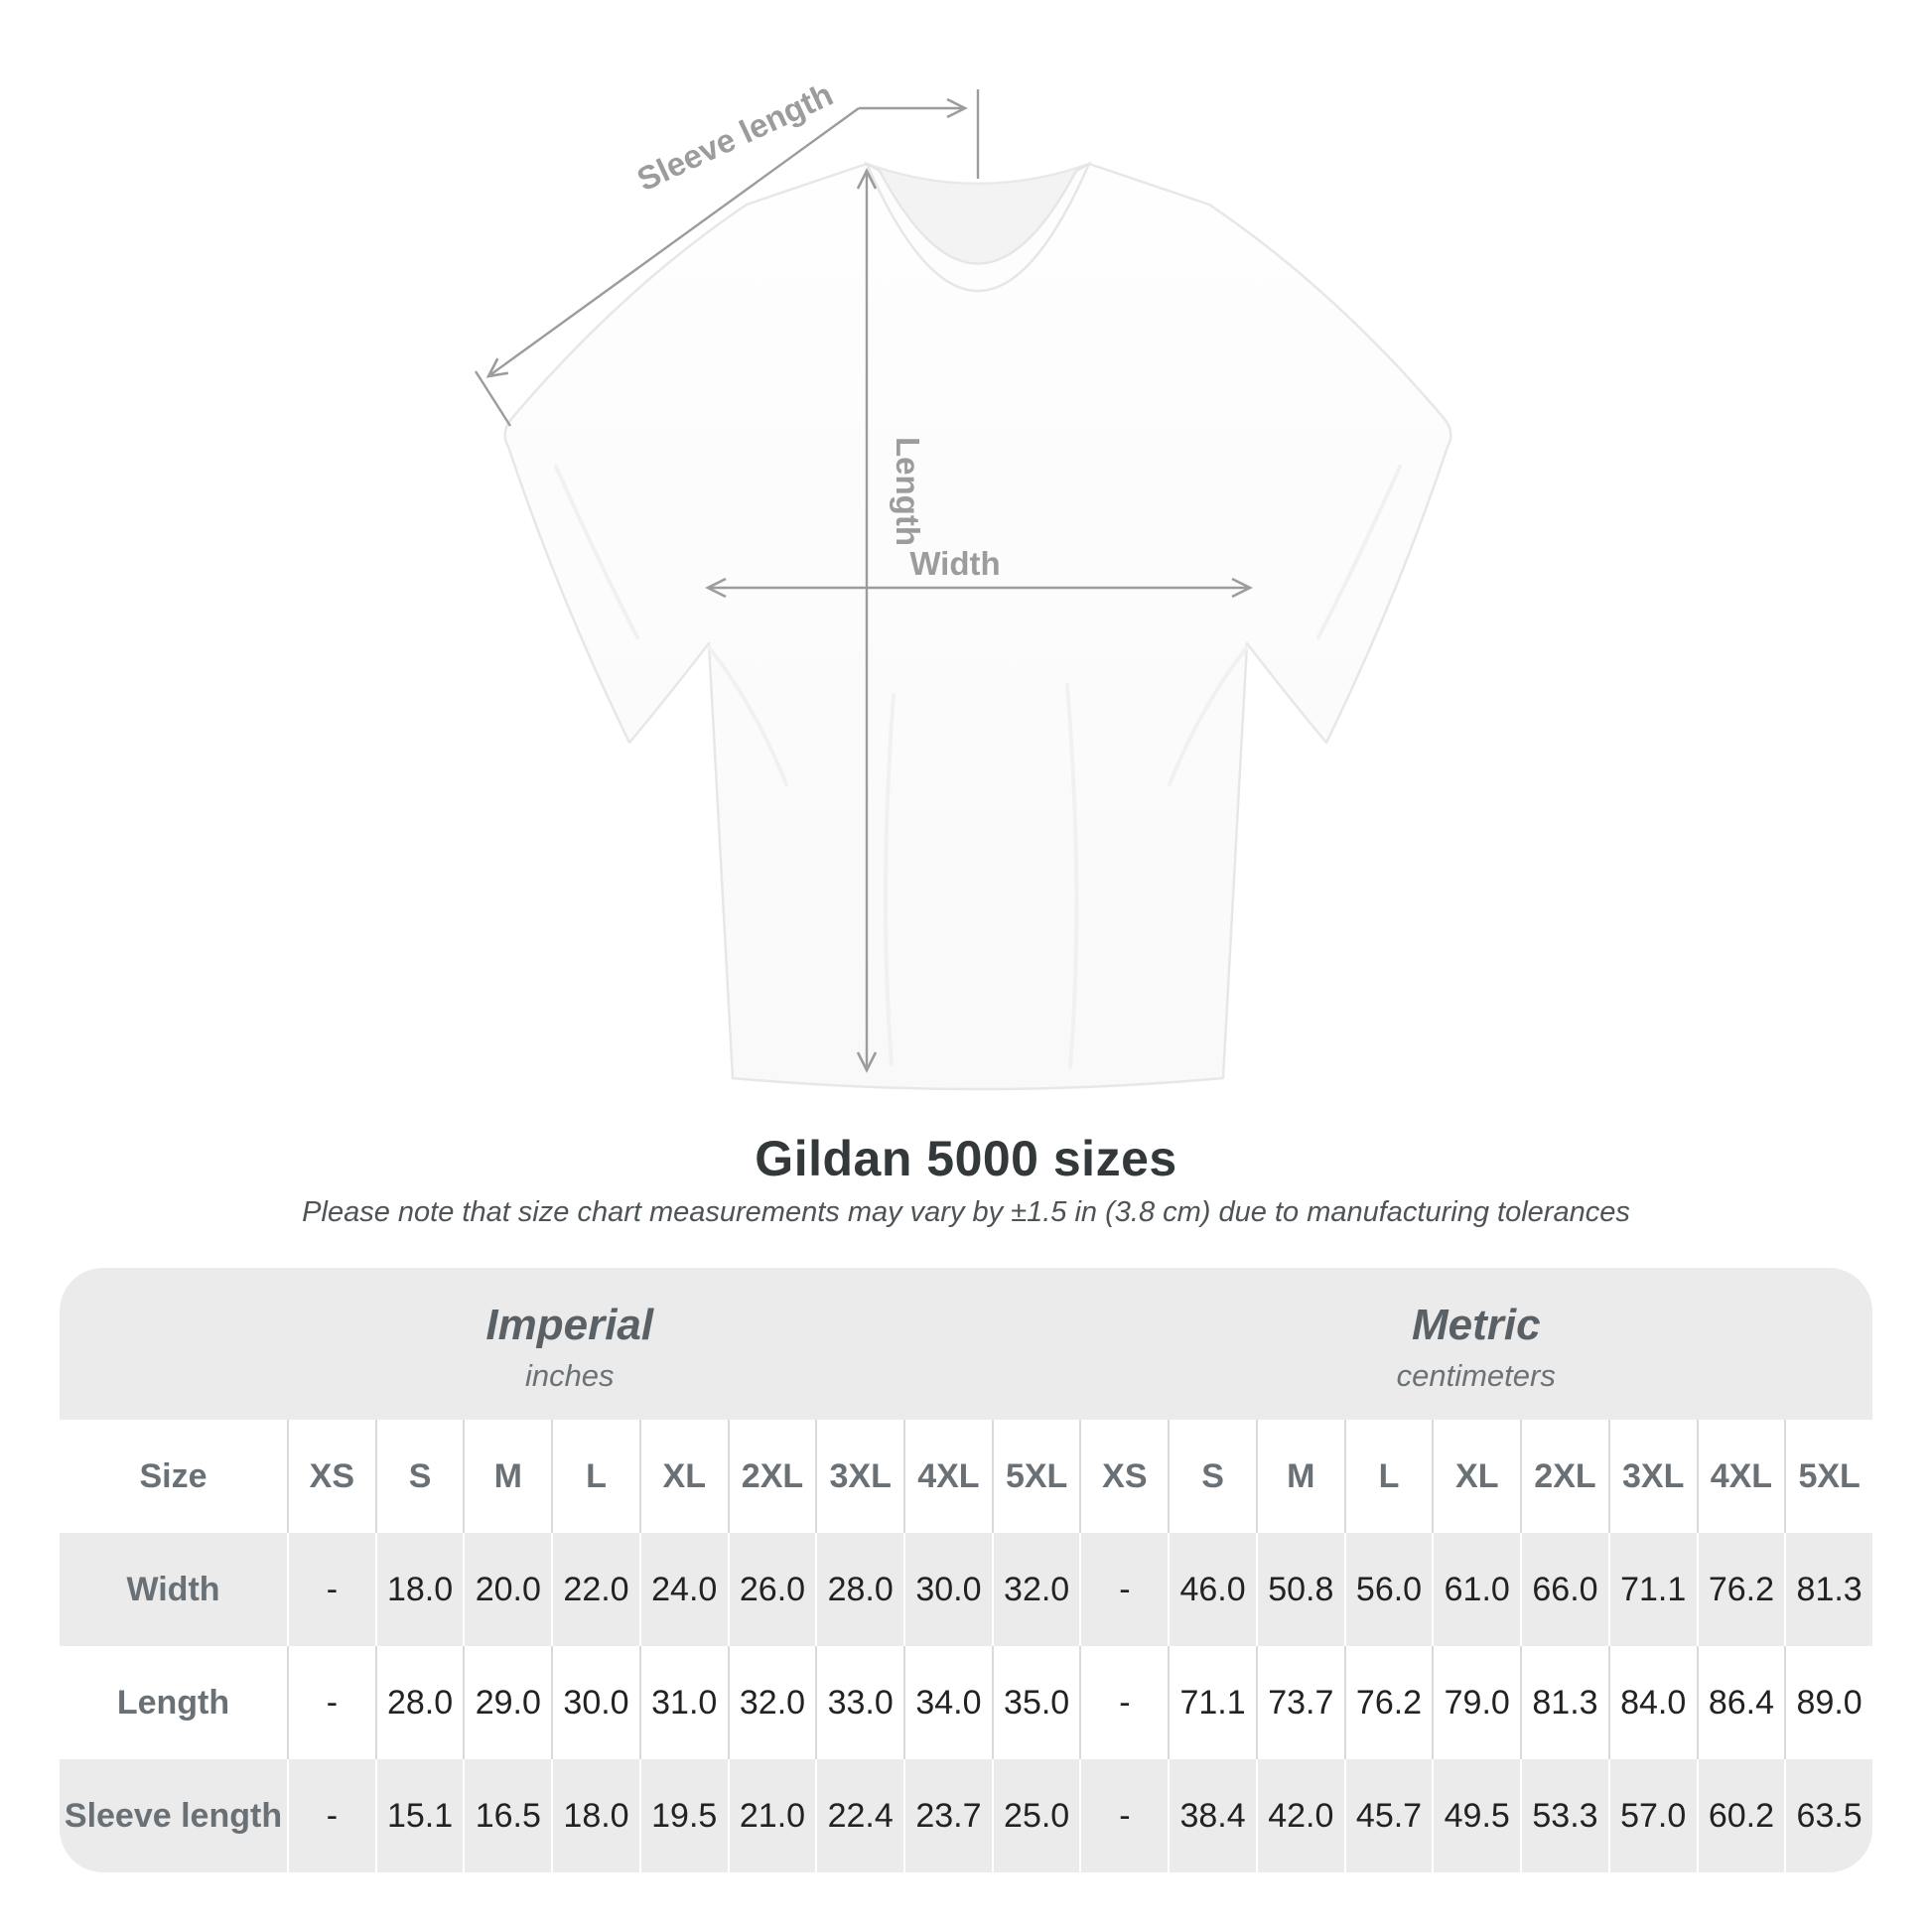  I want to click on value-cell: 45.7, so click(1388, 1815).